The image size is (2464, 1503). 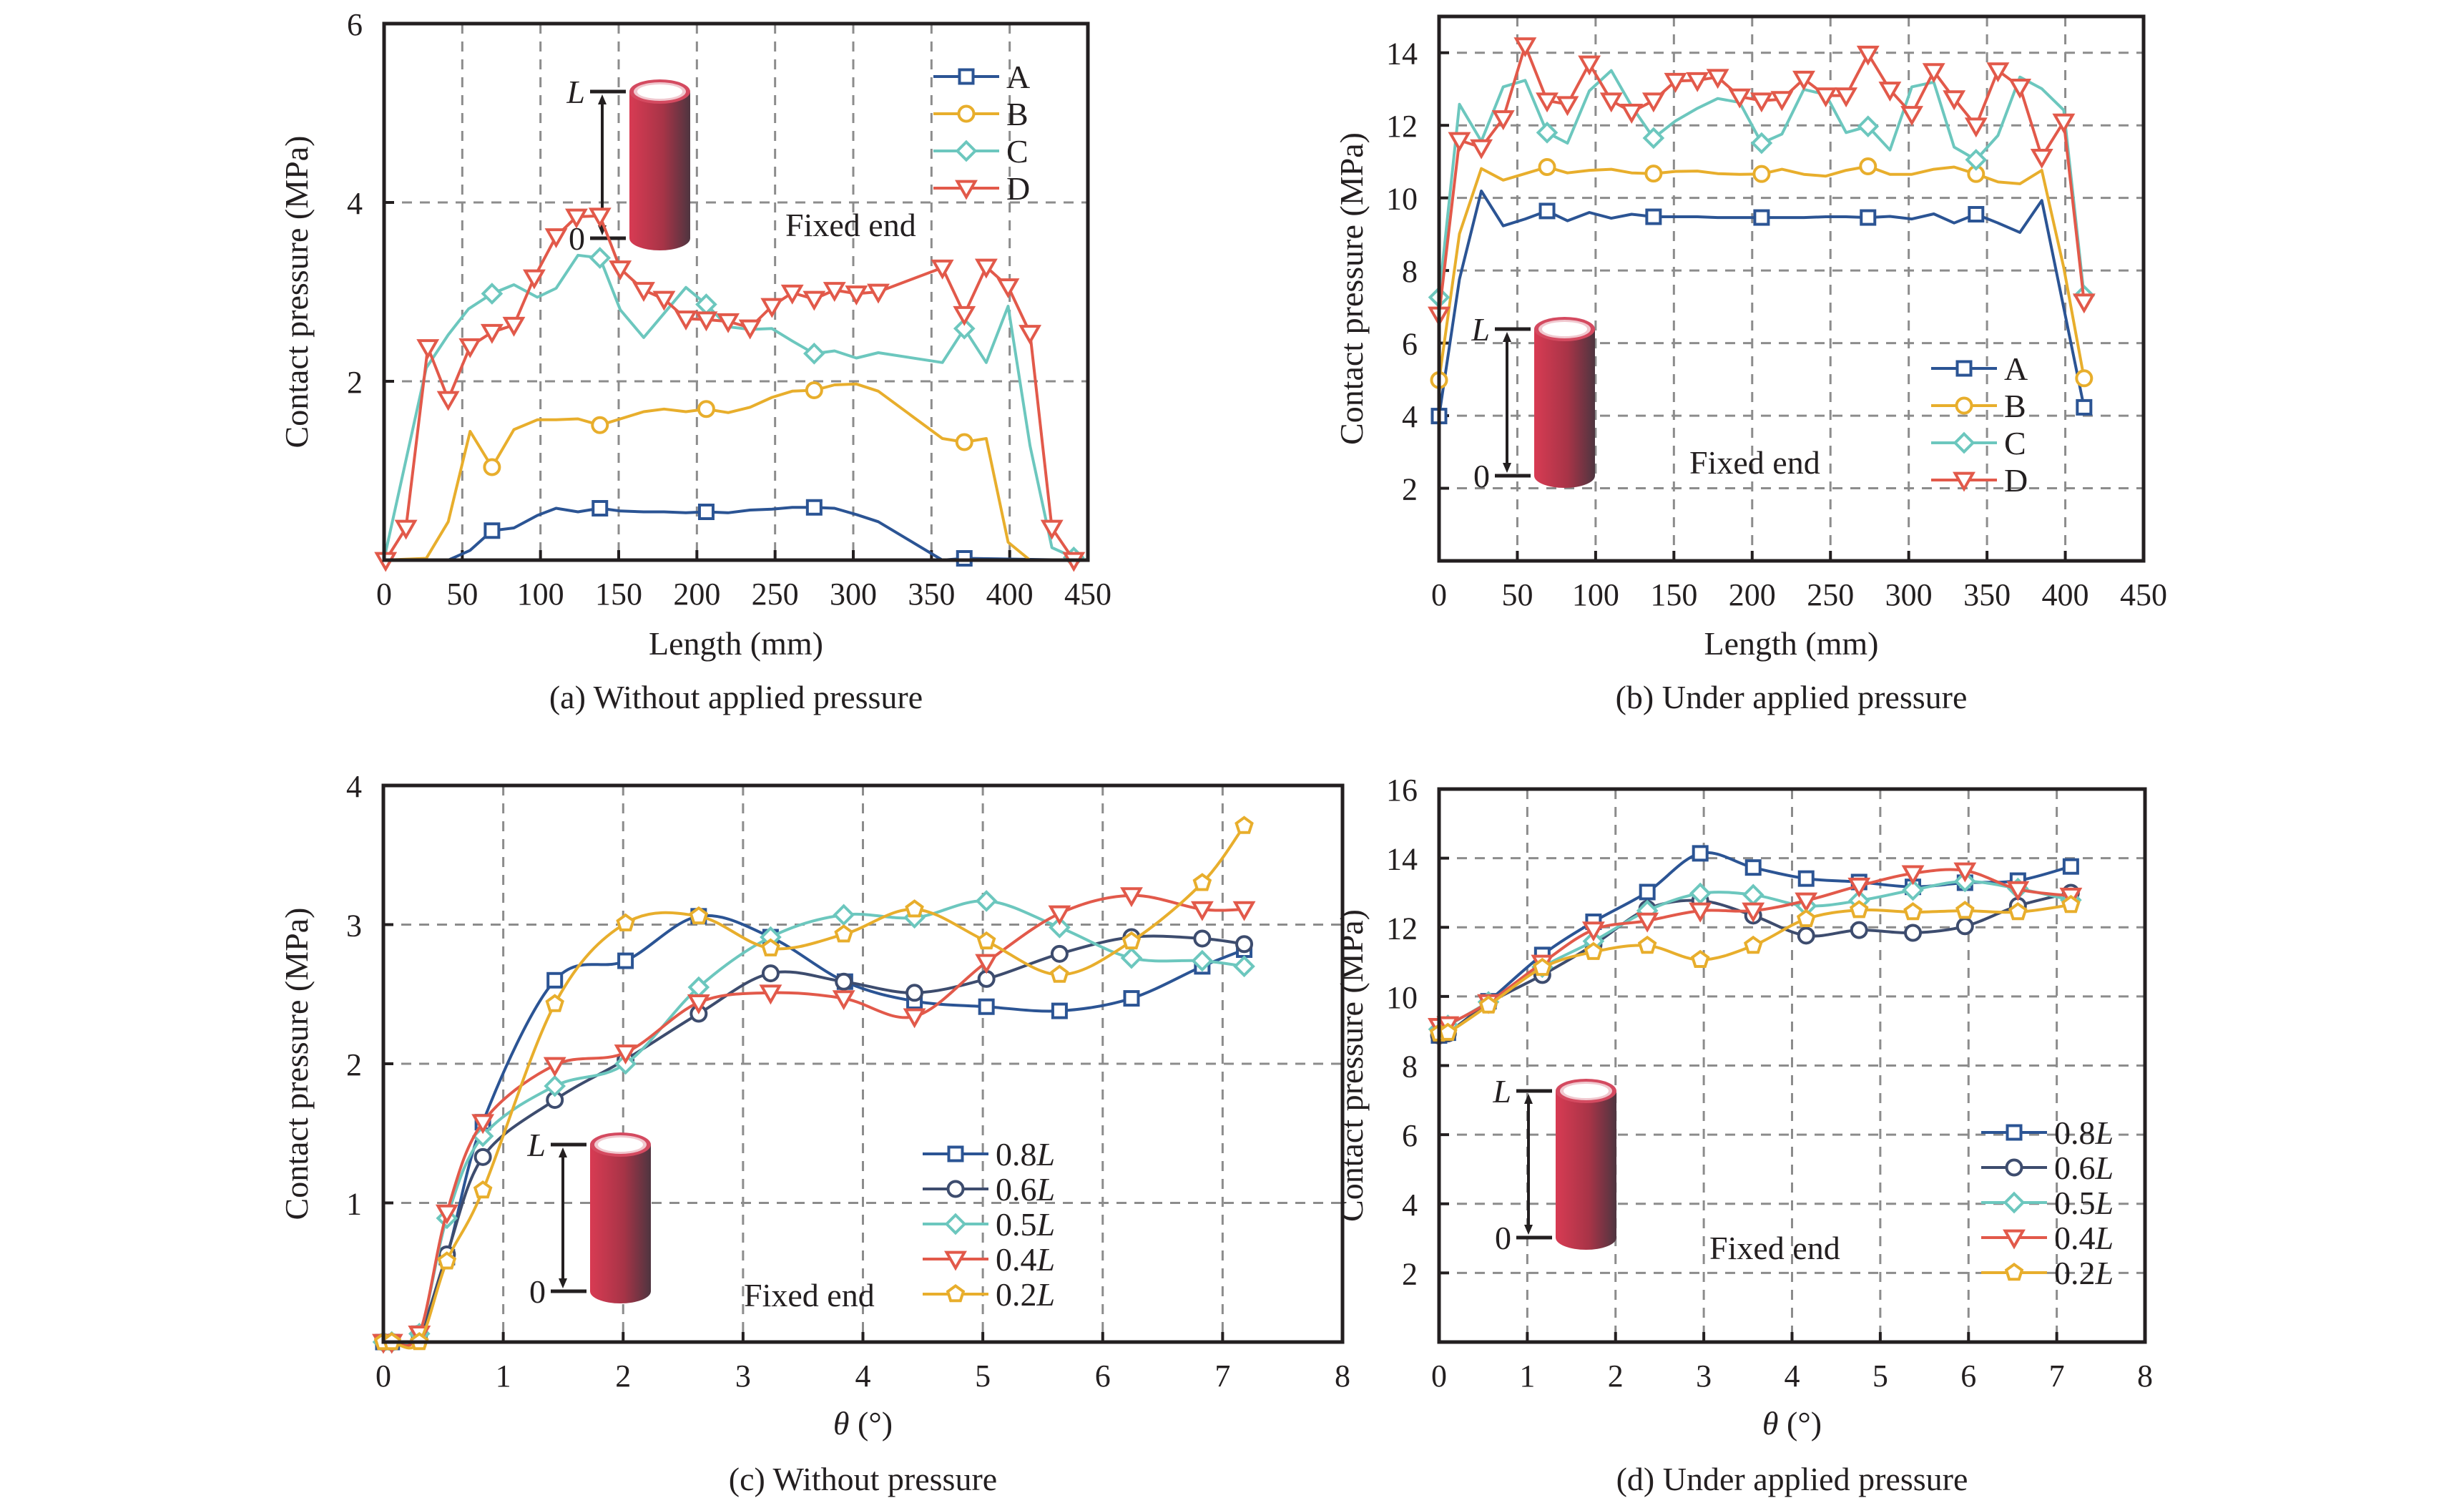 What do you see at coordinates (536, 1145) in the screenshot?
I see `inset-length-label: L` at bounding box center [536, 1145].